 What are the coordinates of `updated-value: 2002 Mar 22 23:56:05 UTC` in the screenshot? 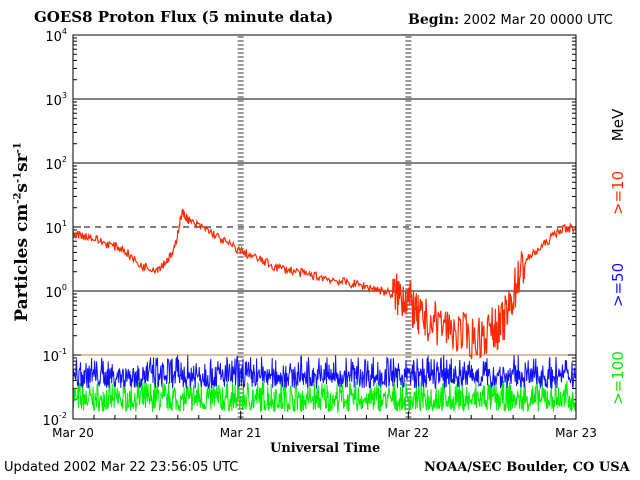 It's located at (151, 467).